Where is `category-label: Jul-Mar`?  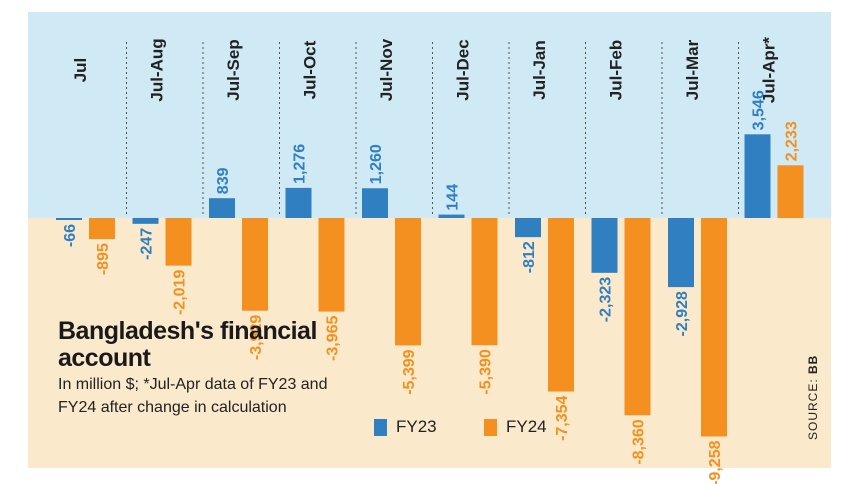 category-label: Jul-Mar is located at coordinates (692, 69).